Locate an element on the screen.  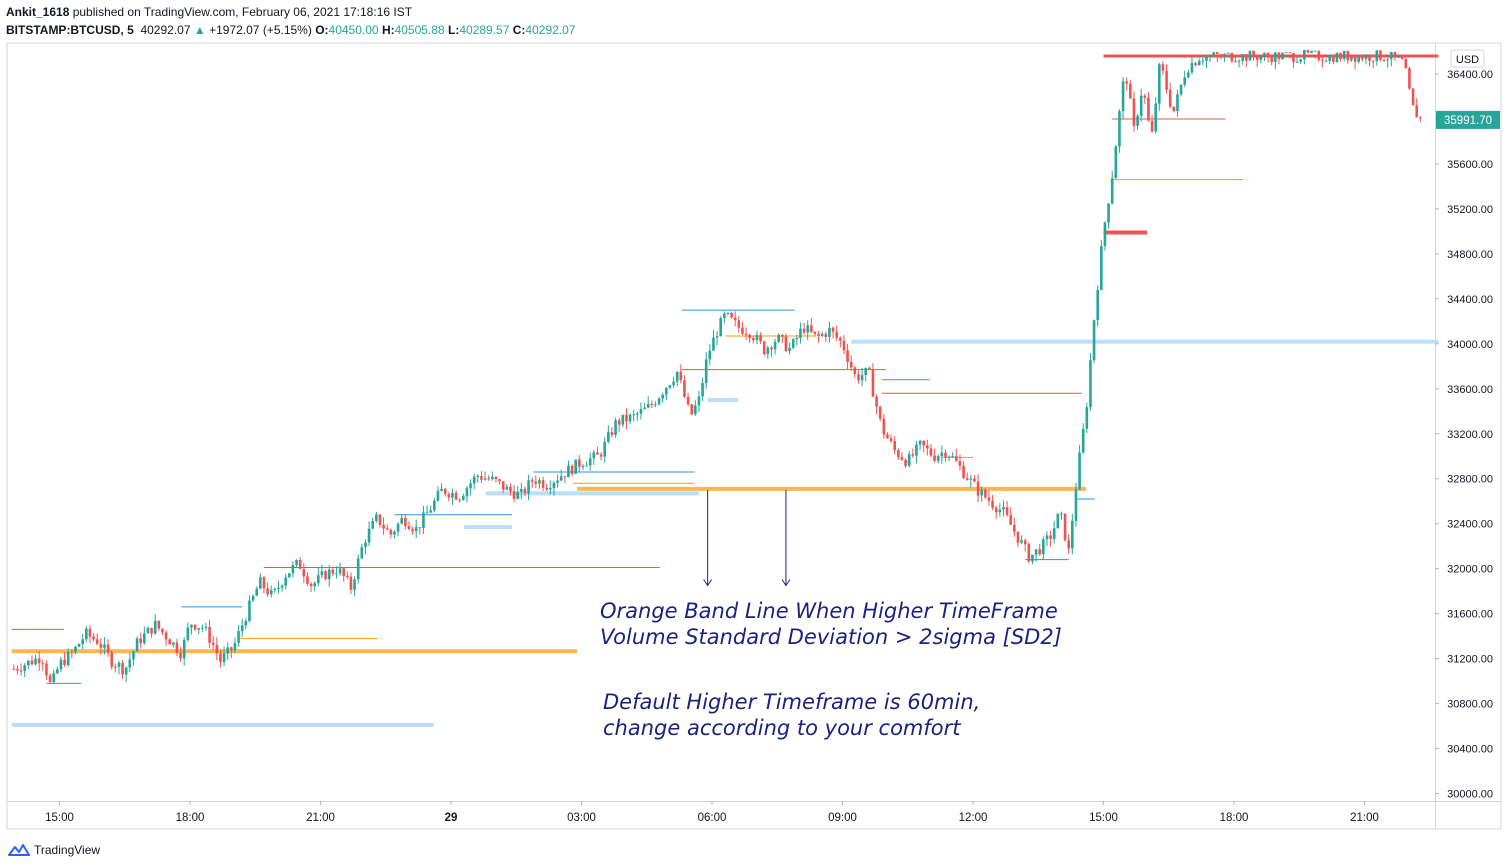
annotation-line: Volume Standard Deviation > 2sigma [SD2] is located at coordinates (831, 637).